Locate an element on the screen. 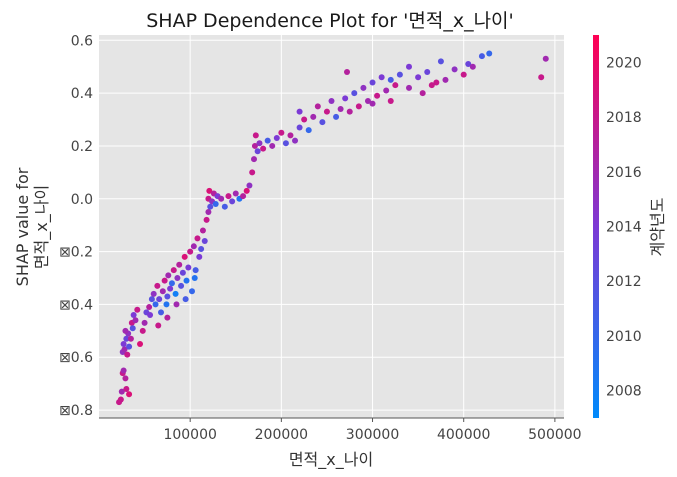  x-tick-label: 400000 is located at coordinates (463, 435).